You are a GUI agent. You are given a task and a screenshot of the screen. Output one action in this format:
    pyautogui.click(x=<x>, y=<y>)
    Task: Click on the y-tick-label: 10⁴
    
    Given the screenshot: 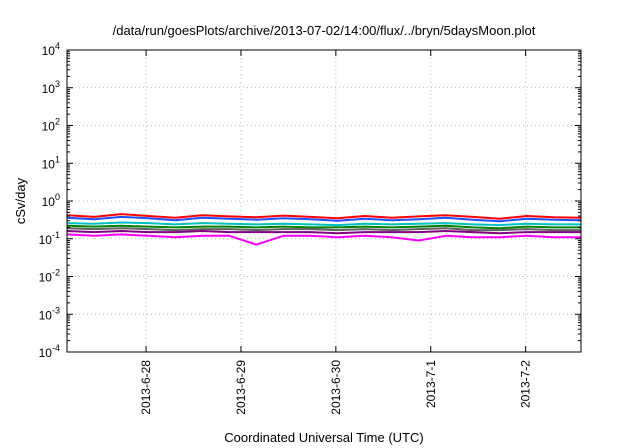 What is the action you would take?
    pyautogui.click(x=51, y=49)
    